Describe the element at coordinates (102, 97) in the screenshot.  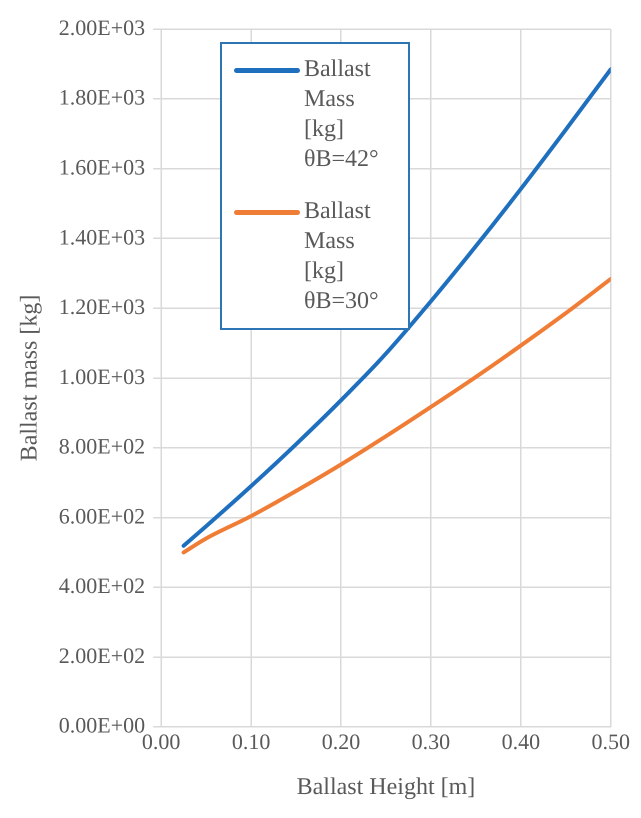
I see `y-tick-label: 1.80E+03` at that location.